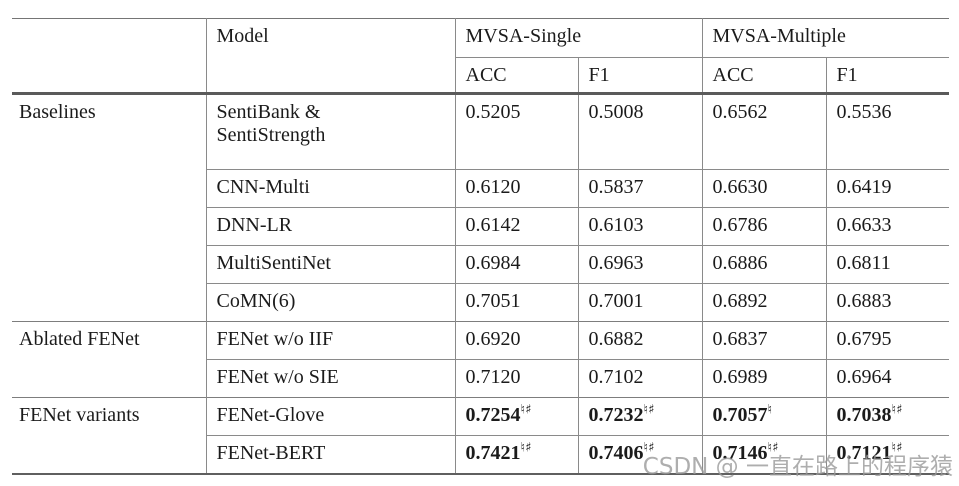  Describe the element at coordinates (516, 188) in the screenshot. I see `metric-cell: 0.6120` at that location.